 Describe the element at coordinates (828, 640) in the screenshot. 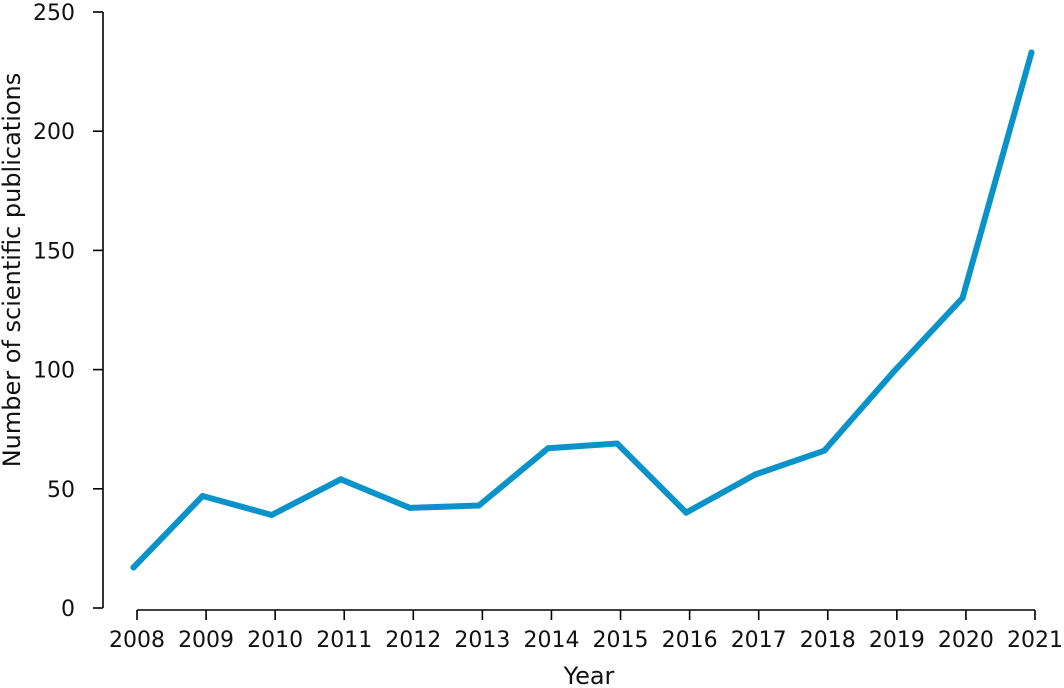

I see `x-tick-label: 2018` at that location.